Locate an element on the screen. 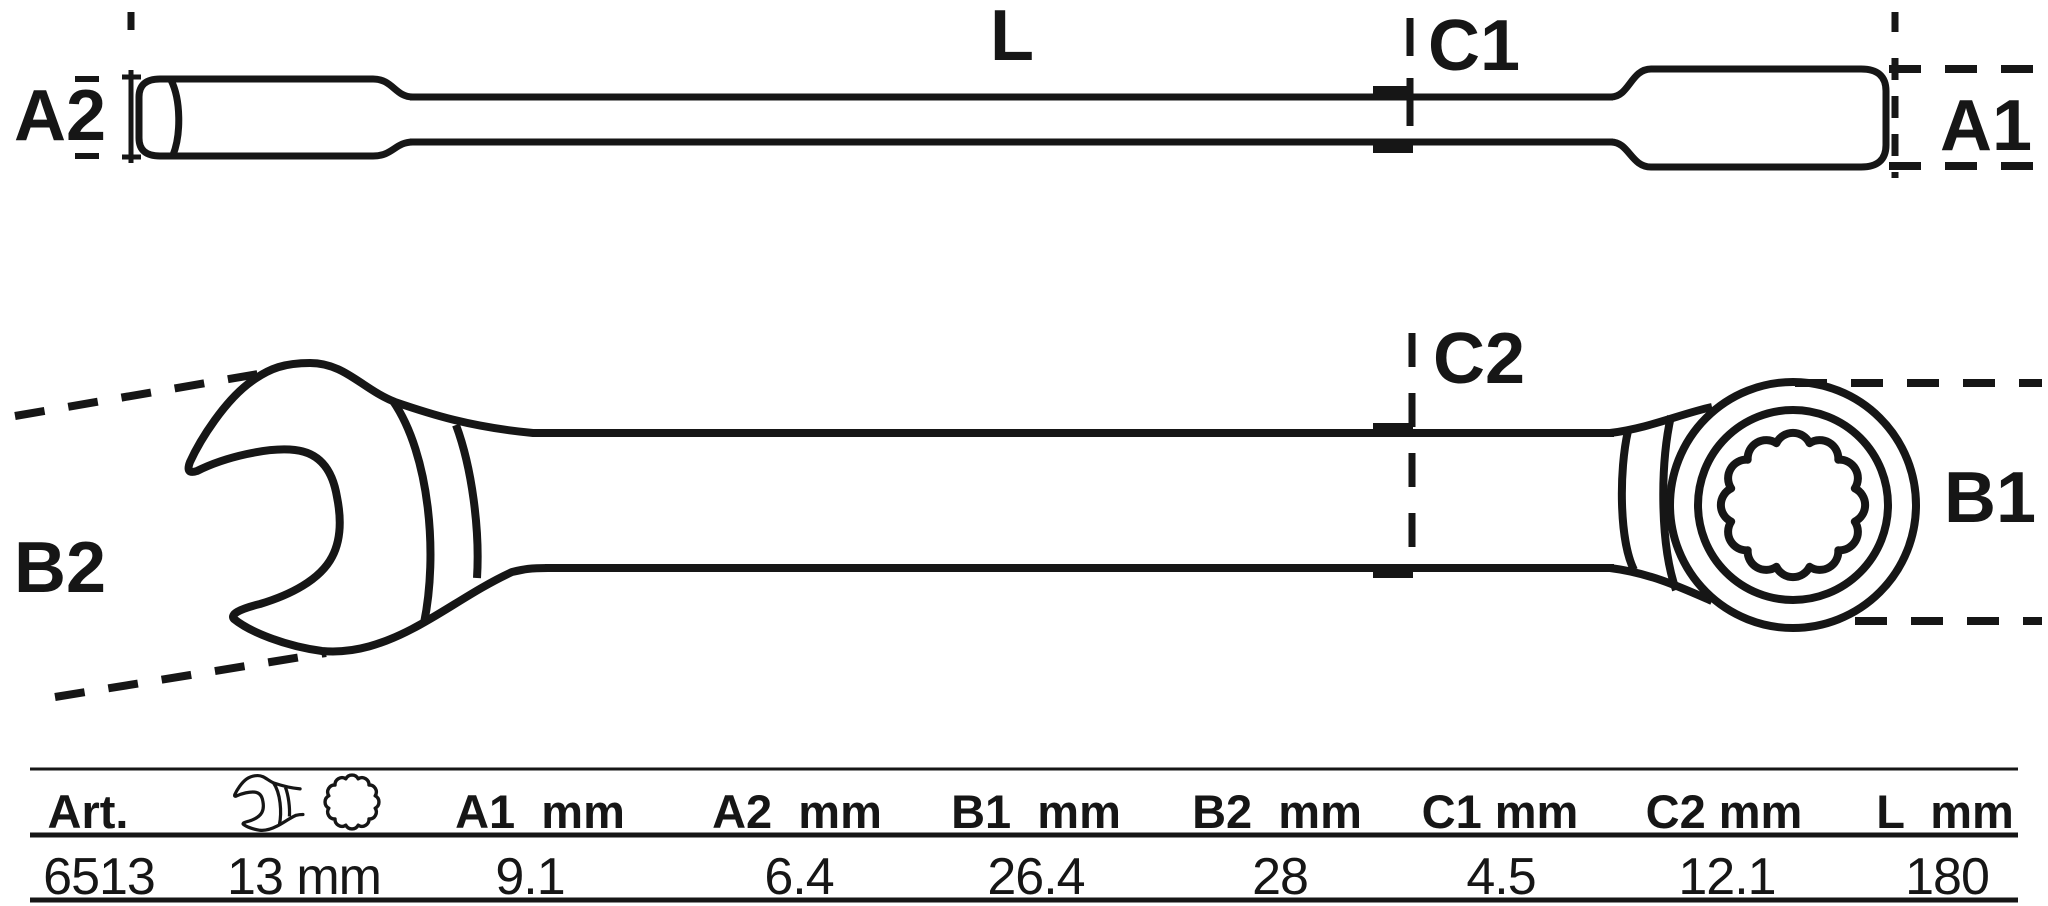 This screenshot has width=2048, height=906. profile-ring-head is located at coordinates (1748, 118).